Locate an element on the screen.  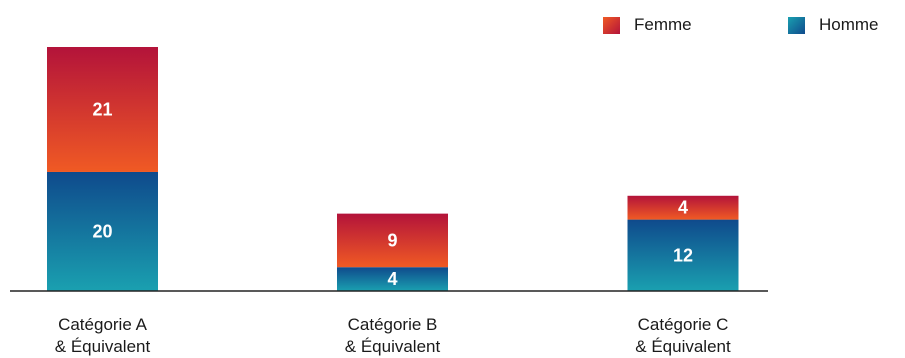
legend-item-homme: Homme is located at coordinates (833, 25).